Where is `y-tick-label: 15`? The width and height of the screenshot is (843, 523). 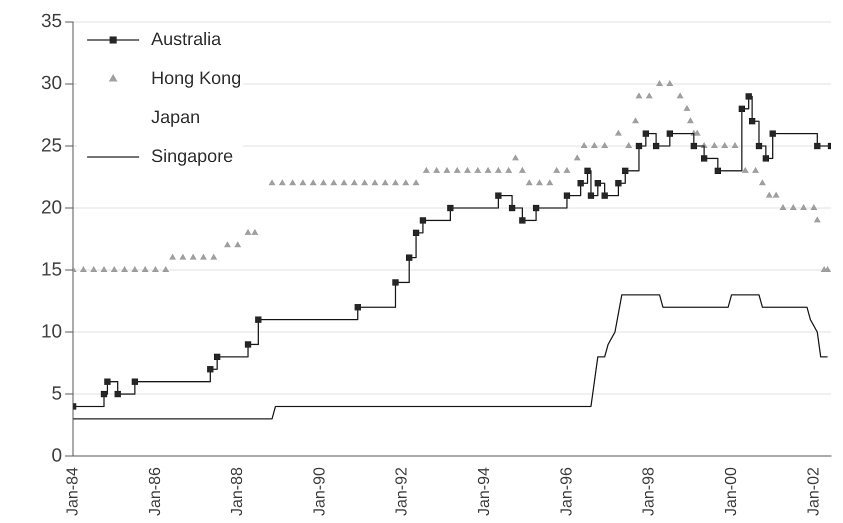 y-tick-label: 15 is located at coordinates (51, 269).